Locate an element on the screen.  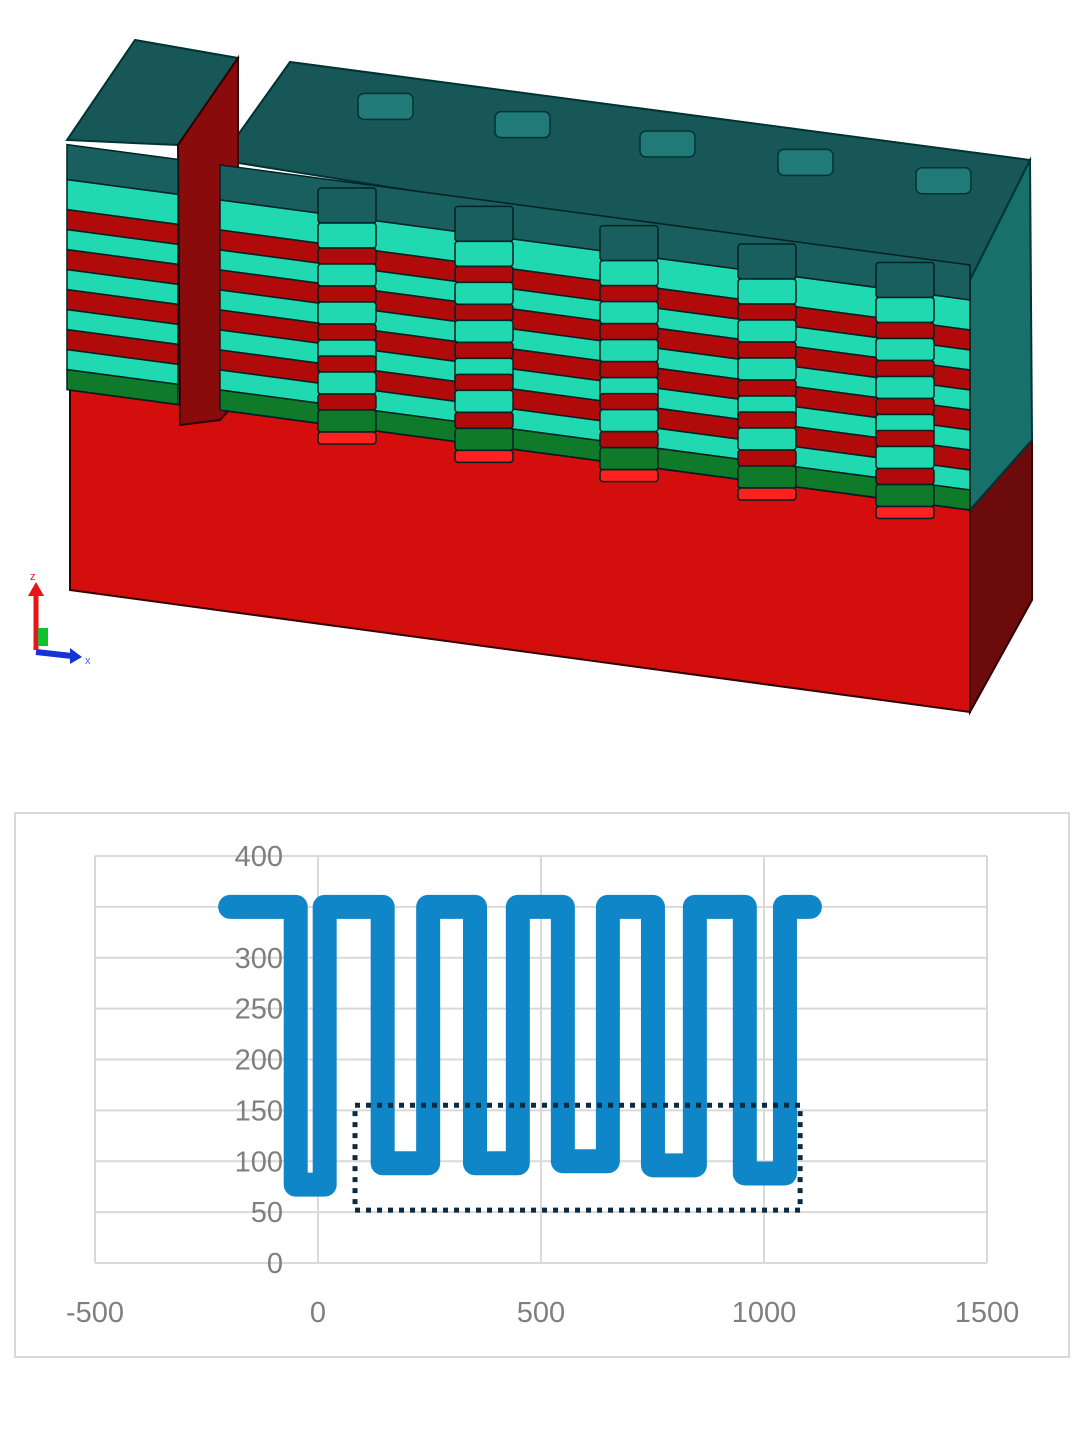
x-tick-label: 1000 is located at coordinates (764, 1313).